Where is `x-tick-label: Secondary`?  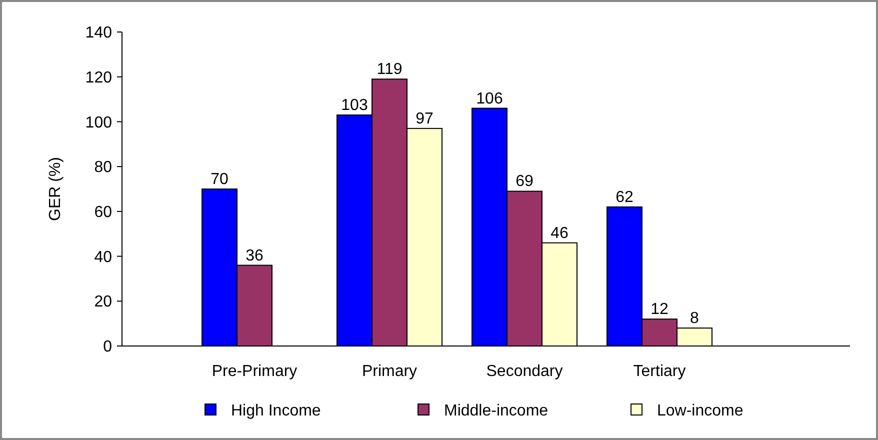
x-tick-label: Secondary is located at coordinates (524, 371).